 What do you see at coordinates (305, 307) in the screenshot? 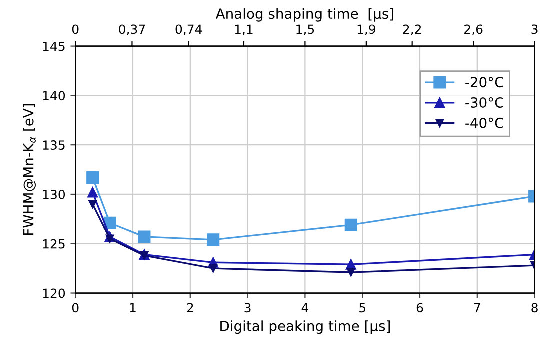
I see `x-tick-label: 4` at bounding box center [305, 307].